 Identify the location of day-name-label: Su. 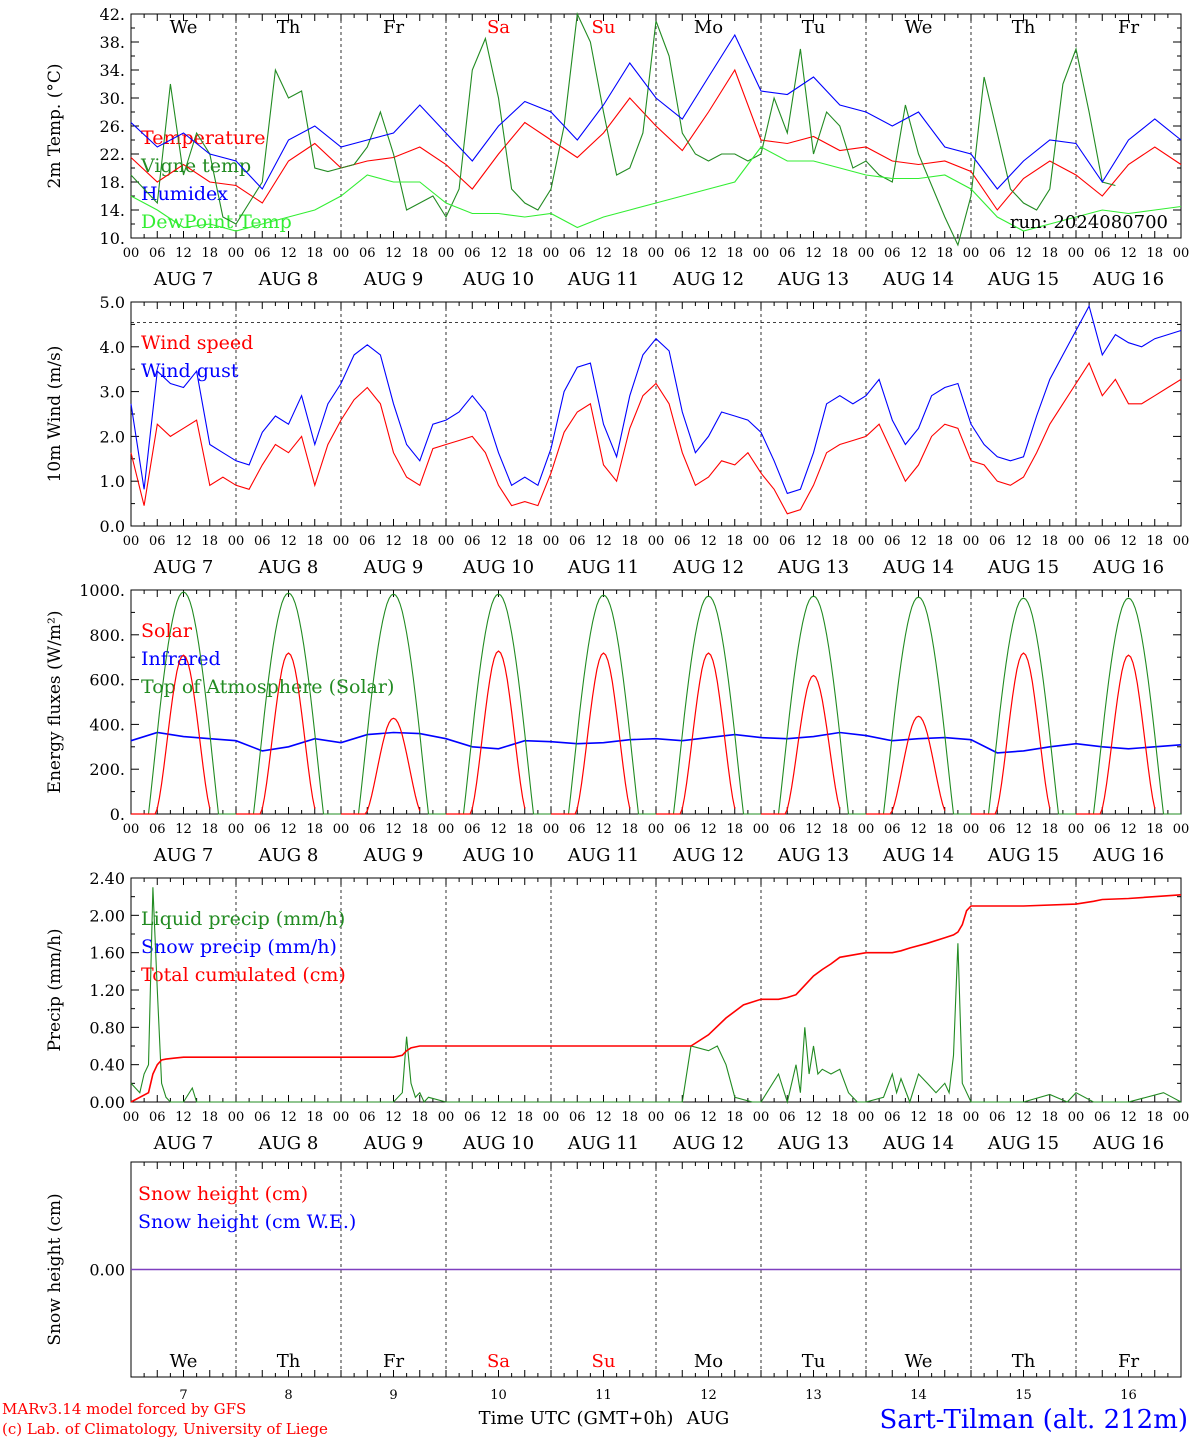
(604, 1361).